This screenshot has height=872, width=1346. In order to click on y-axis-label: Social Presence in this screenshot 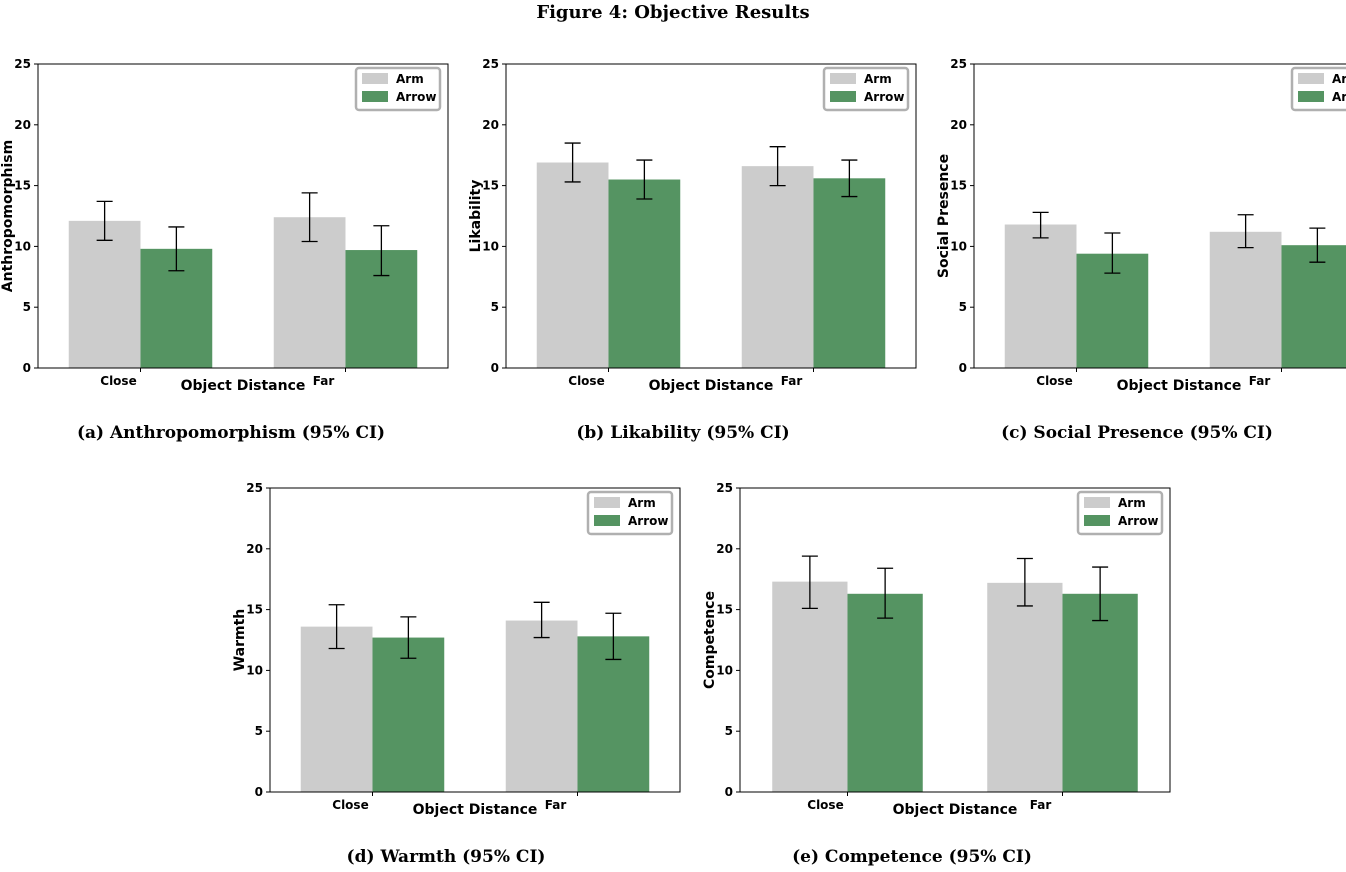, I will do `click(944, 216)`.